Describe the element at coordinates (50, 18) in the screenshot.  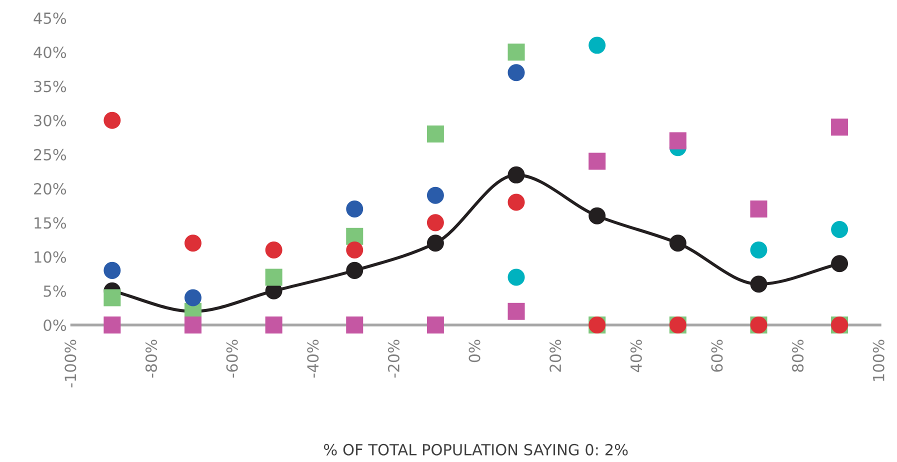
I see `y-tick-label: 45%` at that location.